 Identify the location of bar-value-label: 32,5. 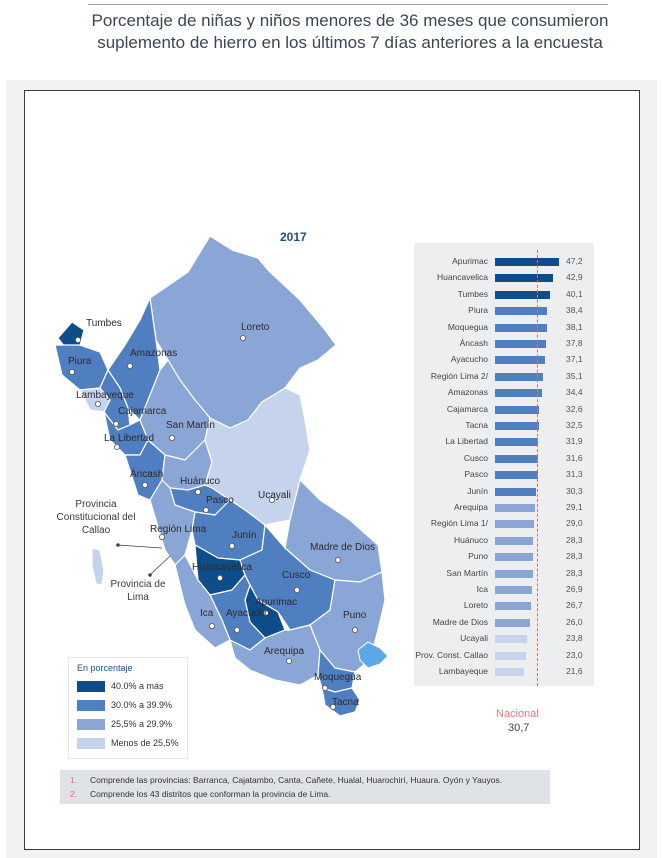
(574, 425).